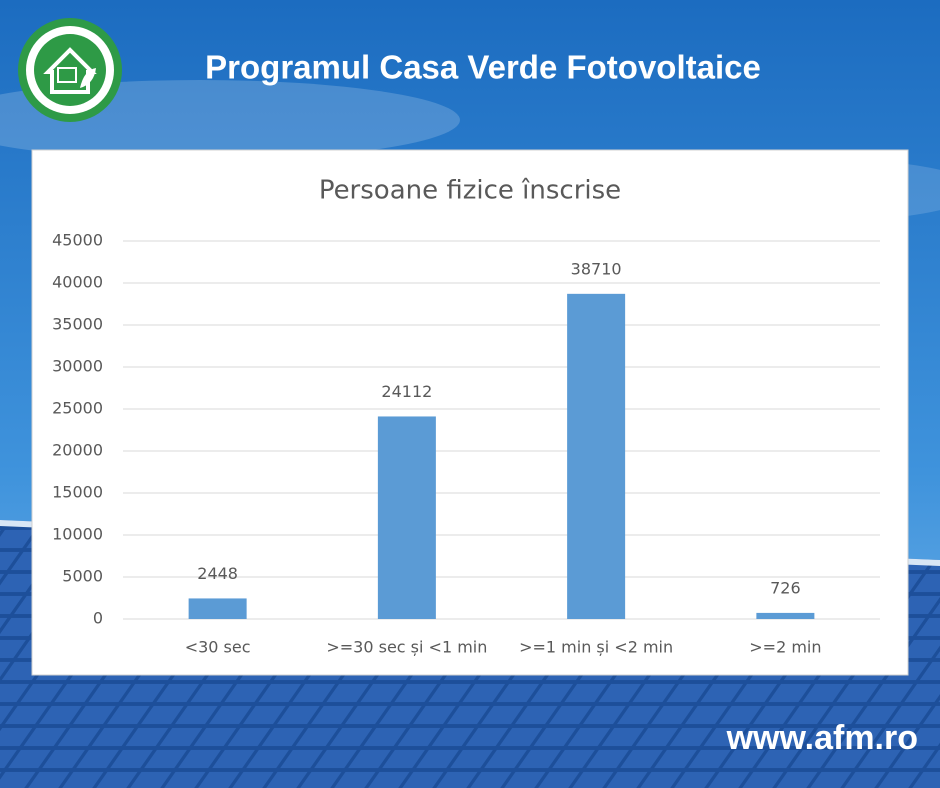 This screenshot has width=940, height=788. I want to click on y-tick-label: 15000, so click(77, 492).